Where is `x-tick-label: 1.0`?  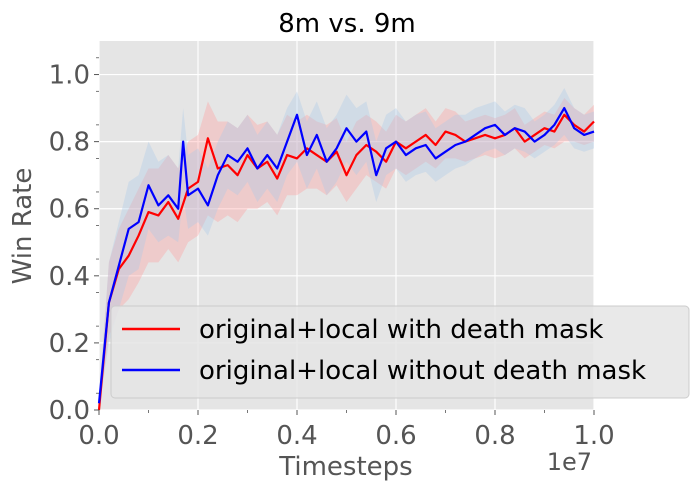
x-tick-label: 1.0 is located at coordinates (593, 436).